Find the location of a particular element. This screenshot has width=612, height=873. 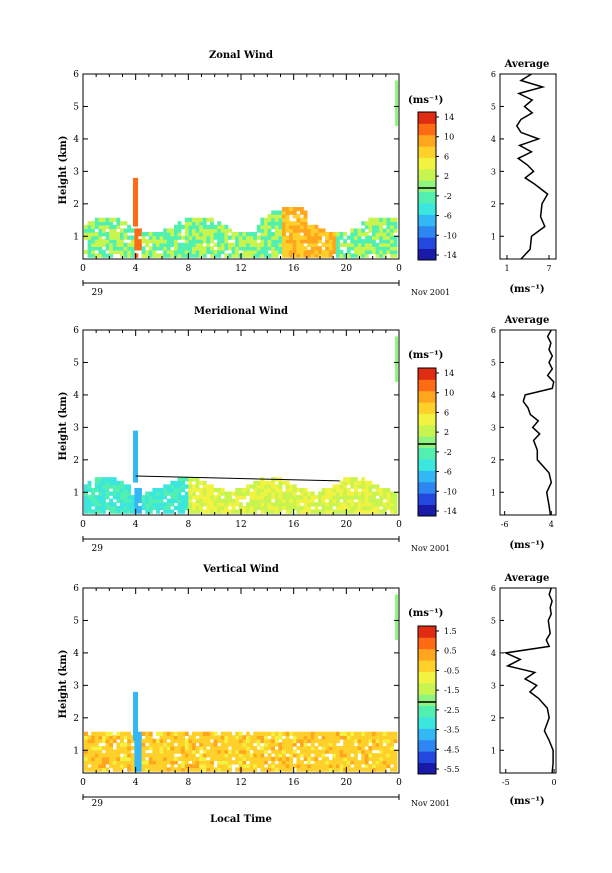

average-y-tick-label: 4 is located at coordinates (493, 395).